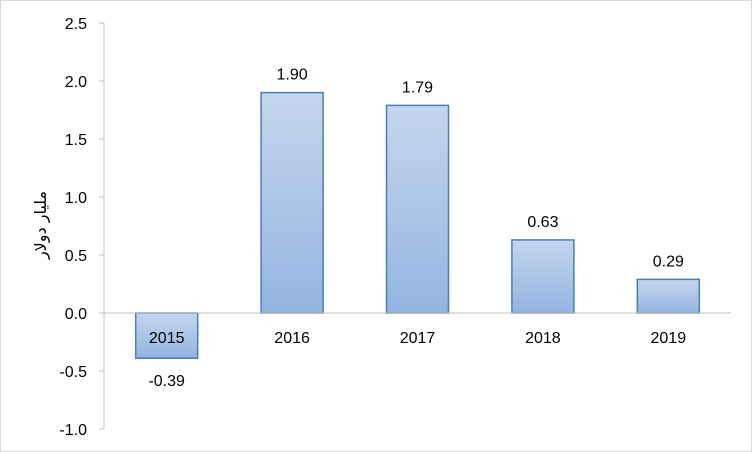 The width and height of the screenshot is (752, 452). I want to click on y-tick-label: -0.5, so click(73, 372).